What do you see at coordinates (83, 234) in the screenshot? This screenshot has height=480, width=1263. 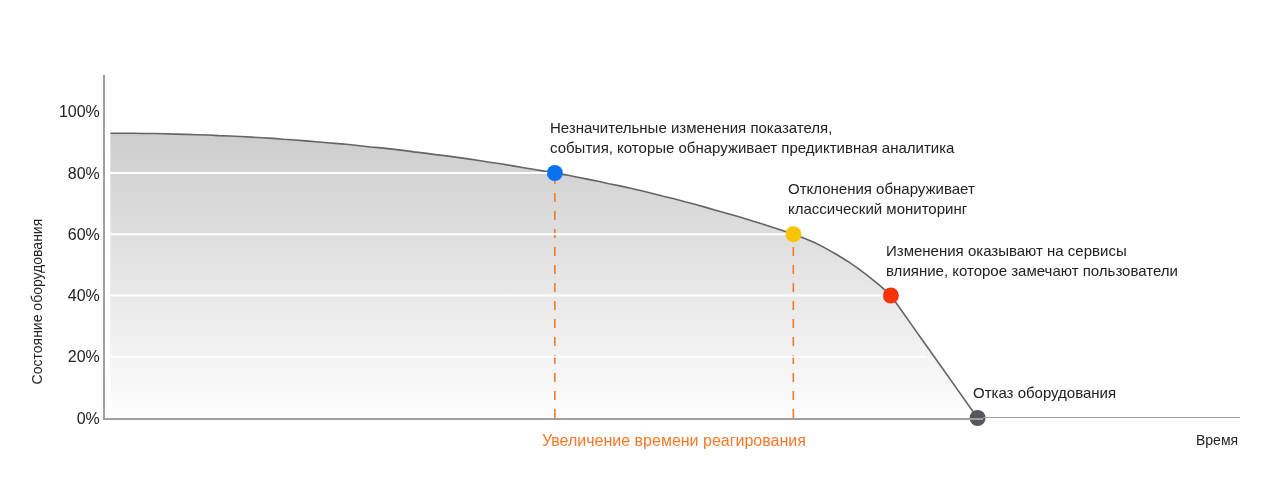 I see `y-tick-label: 60%` at bounding box center [83, 234].